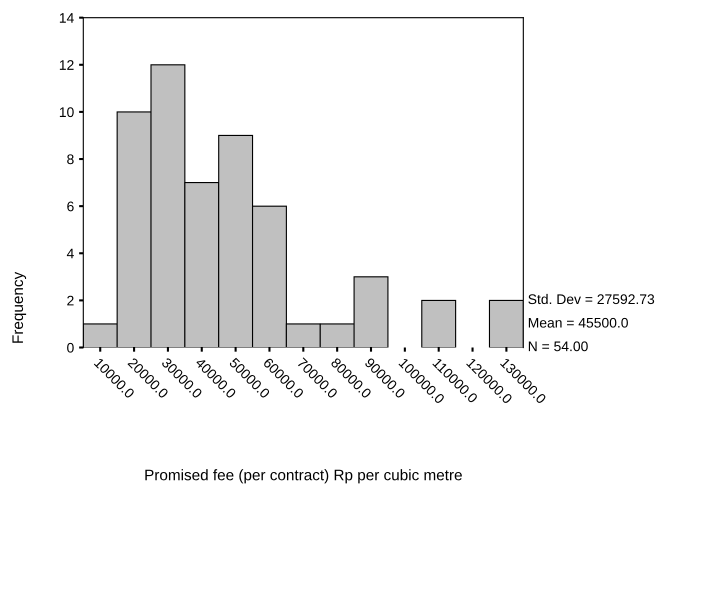 The height and width of the screenshot is (589, 712). What do you see at coordinates (19, 307) in the screenshot?
I see `y-axis-title: Frequency` at bounding box center [19, 307].